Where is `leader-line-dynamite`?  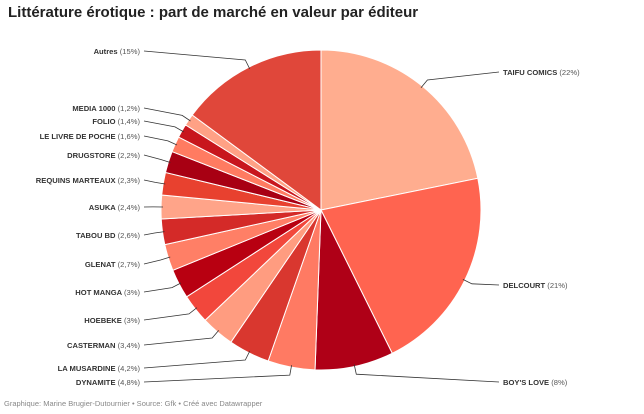 leader-line-dynamite is located at coordinates (217, 374).